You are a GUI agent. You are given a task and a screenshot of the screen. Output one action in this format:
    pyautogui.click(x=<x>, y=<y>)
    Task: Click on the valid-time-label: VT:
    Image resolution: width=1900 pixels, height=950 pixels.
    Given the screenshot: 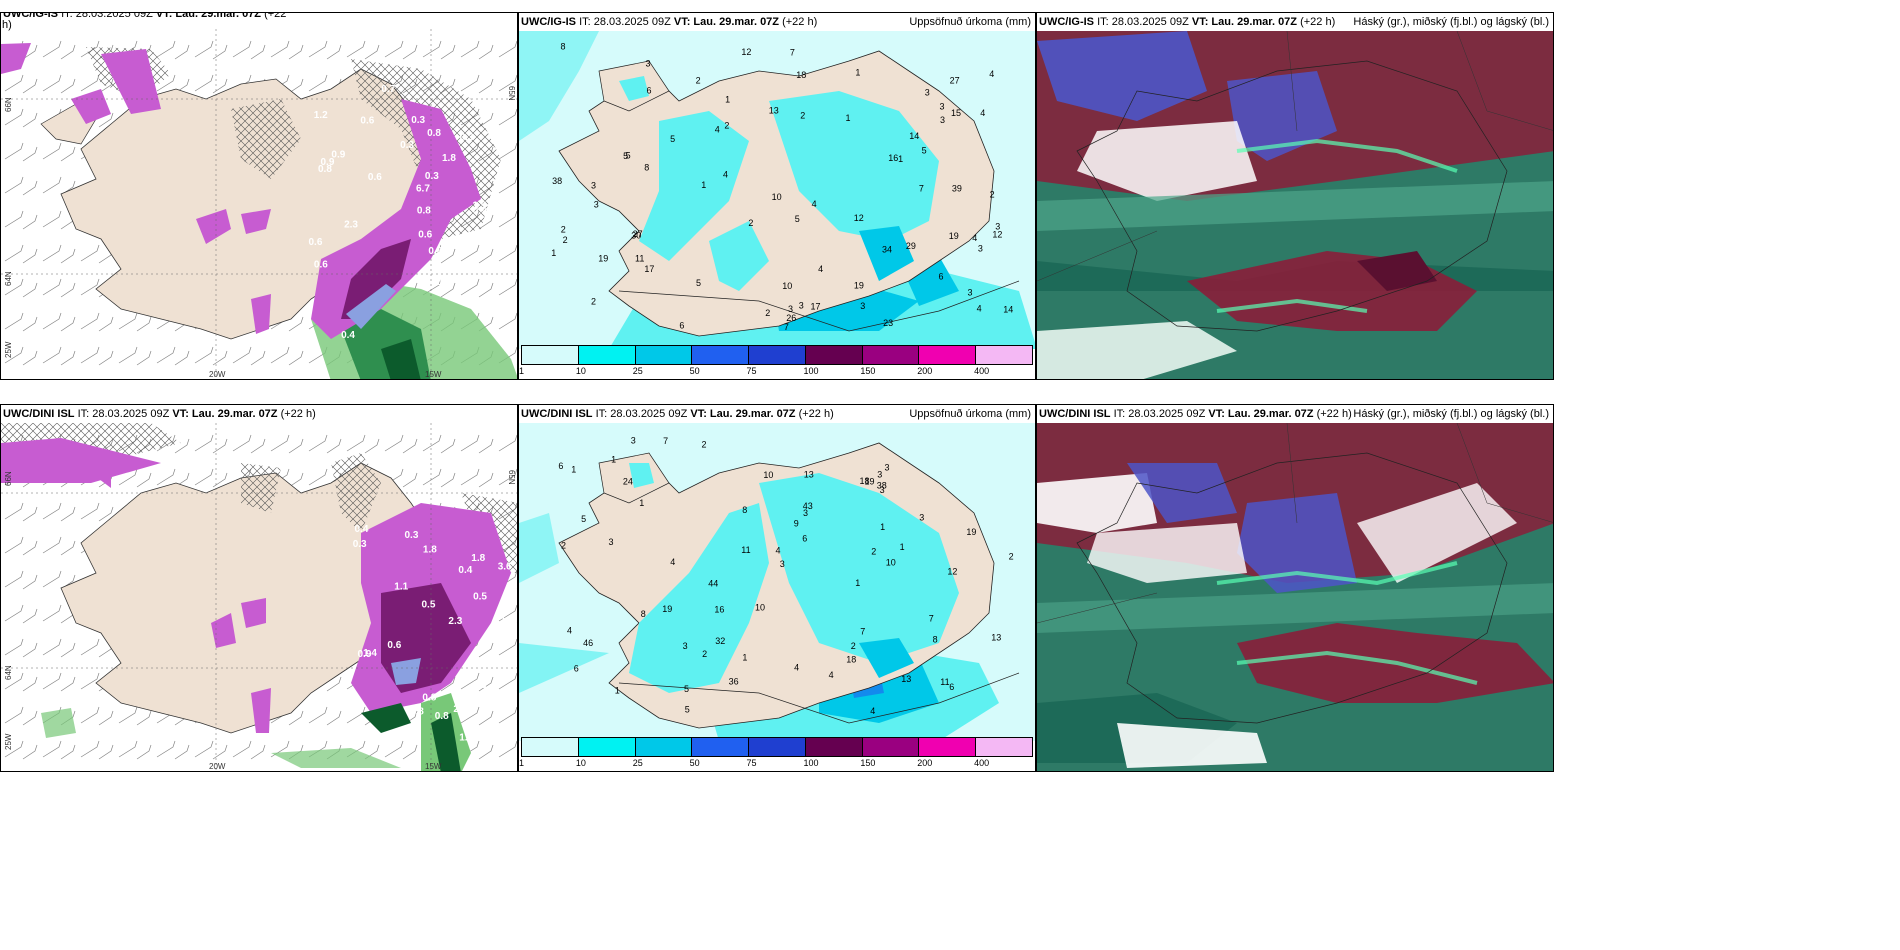 What is the action you would take?
    pyautogui.click(x=682, y=22)
    